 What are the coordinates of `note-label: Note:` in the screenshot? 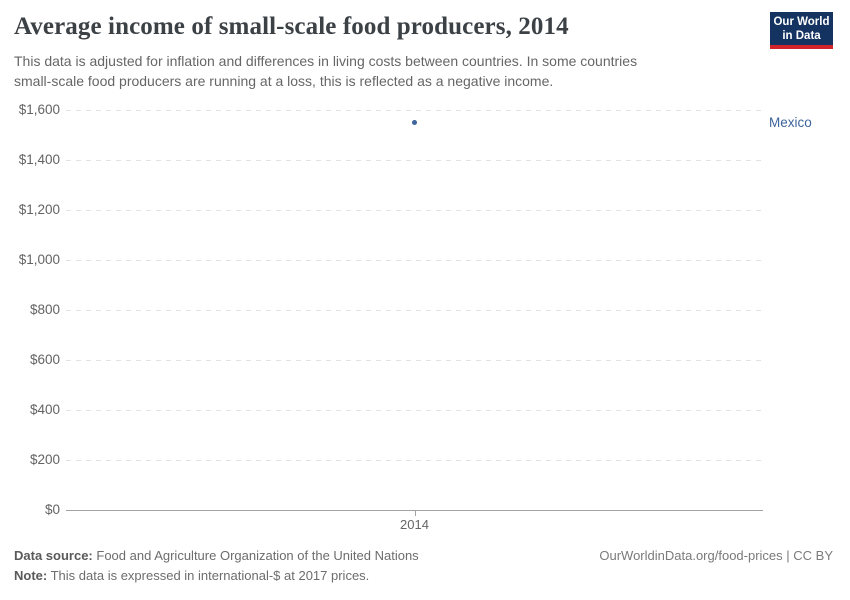 It's located at (31, 575).